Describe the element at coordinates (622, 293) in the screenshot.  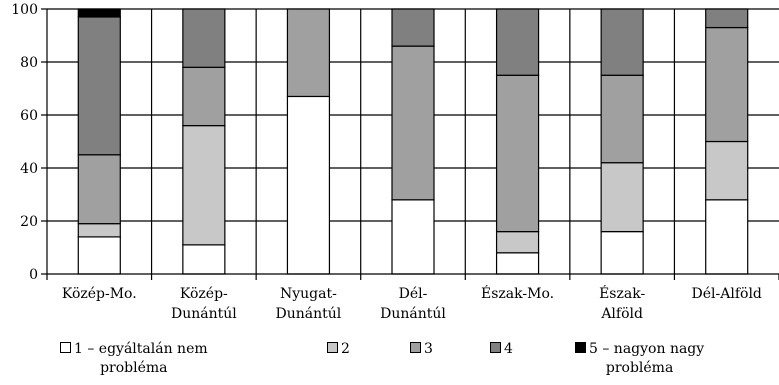
I see `category-label: Észak-` at that location.